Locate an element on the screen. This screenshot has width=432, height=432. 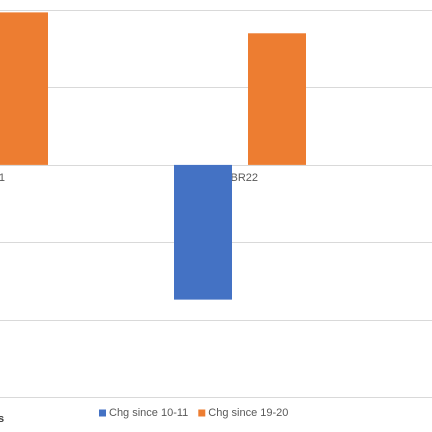
axis-title: s is located at coordinates (2, 419).